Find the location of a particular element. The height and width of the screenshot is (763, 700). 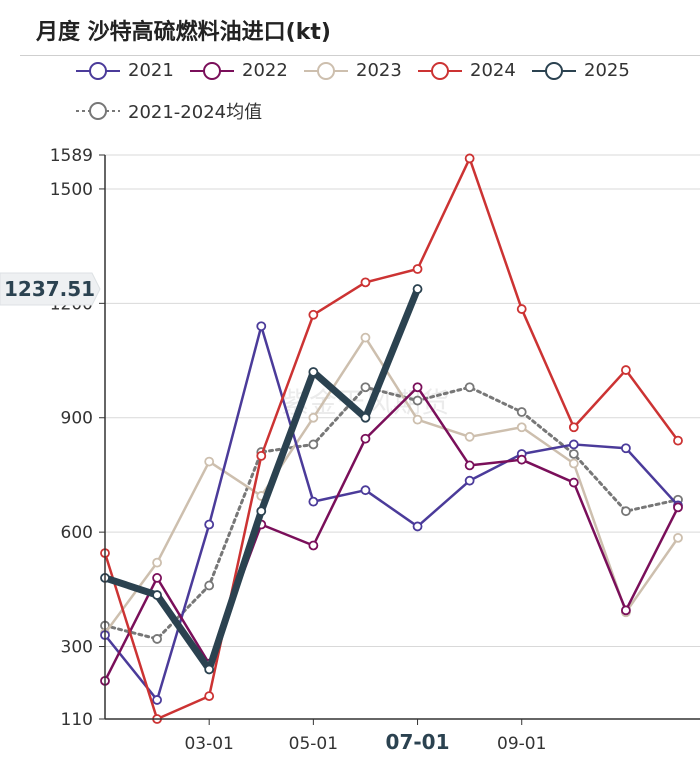

legend-item-avg: 2021-2024均值 is located at coordinates (169, 111).